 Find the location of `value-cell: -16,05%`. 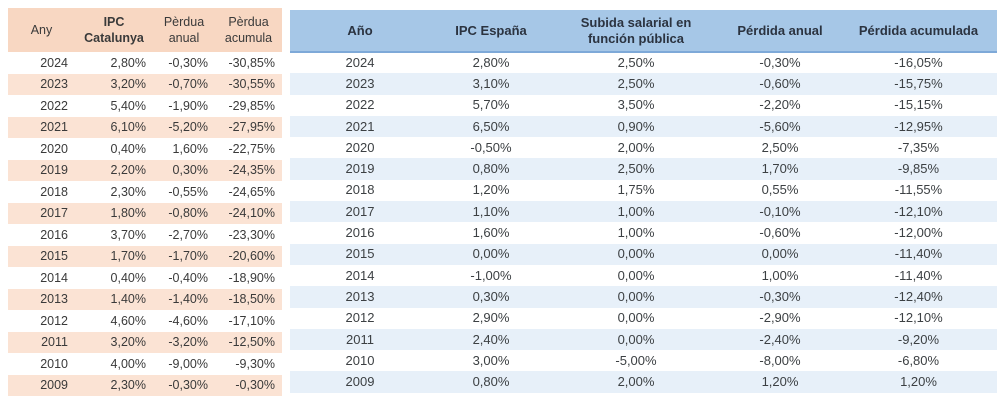

value-cell: -16,05% is located at coordinates (918, 63).